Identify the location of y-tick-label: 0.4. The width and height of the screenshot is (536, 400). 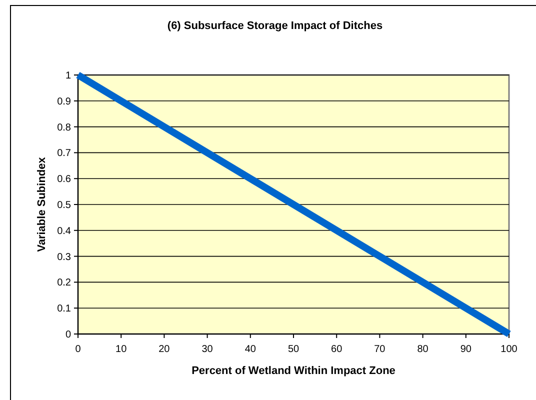
(64, 231).